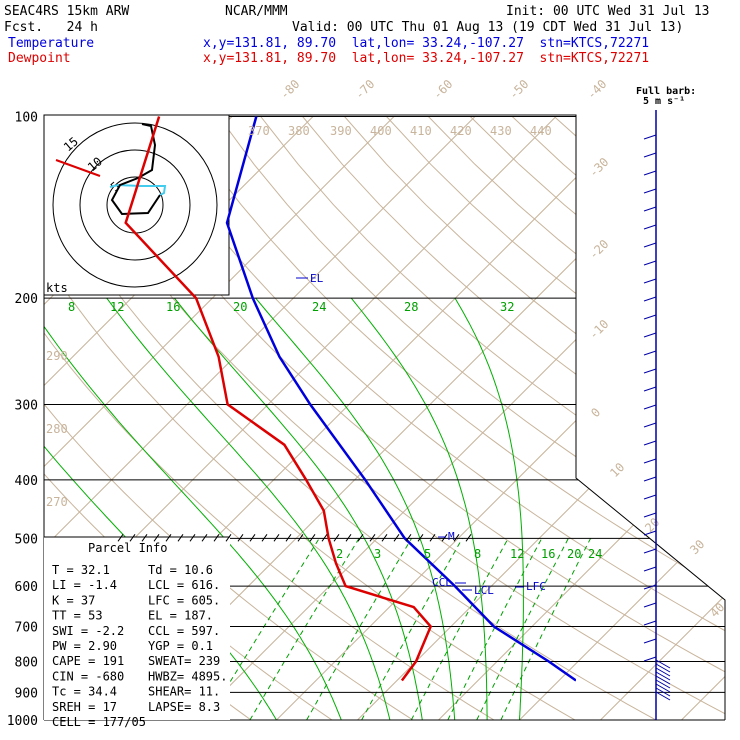 The height and width of the screenshot is (740, 740). I want to click on temperature-legend: Temperature, so click(51, 43).